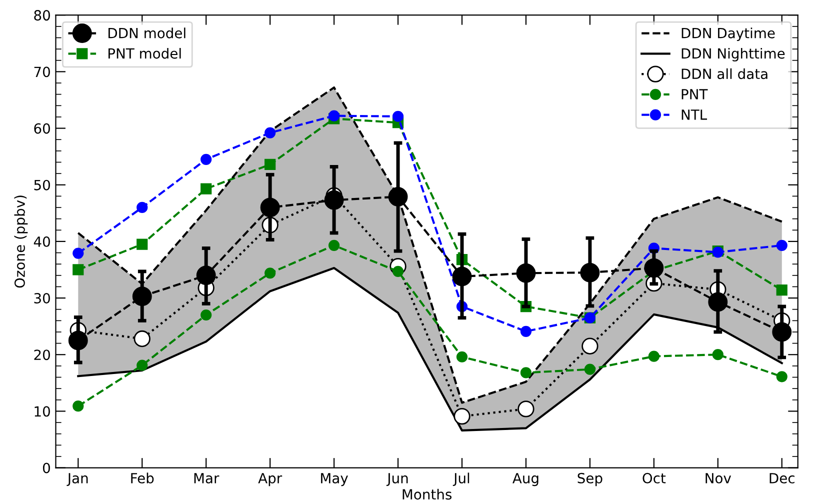 Image resolution: width=820 pixels, height=503 pixels. Describe the element at coordinates (461, 479) in the screenshot. I see `x-tick-label: Jul` at that location.